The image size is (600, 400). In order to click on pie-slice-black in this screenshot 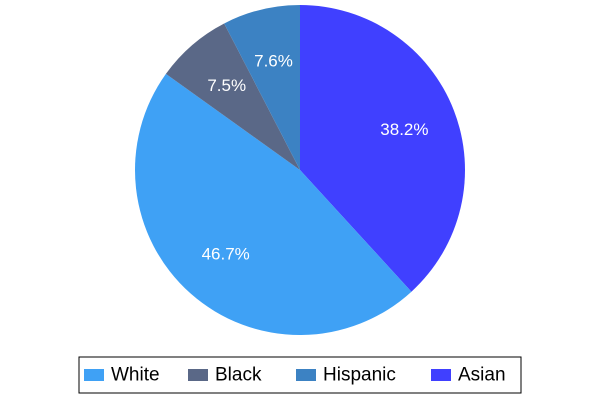, I will do `click(232, 96)`.